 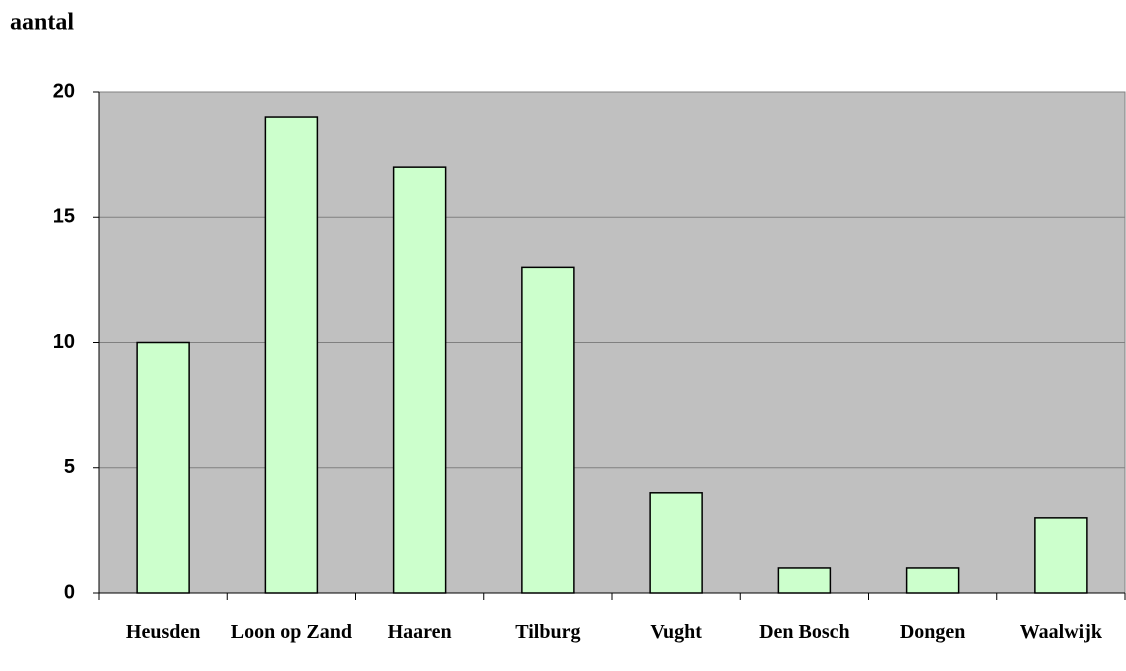 I want to click on x-tick-label: Den Bosch, so click(x=804, y=632).